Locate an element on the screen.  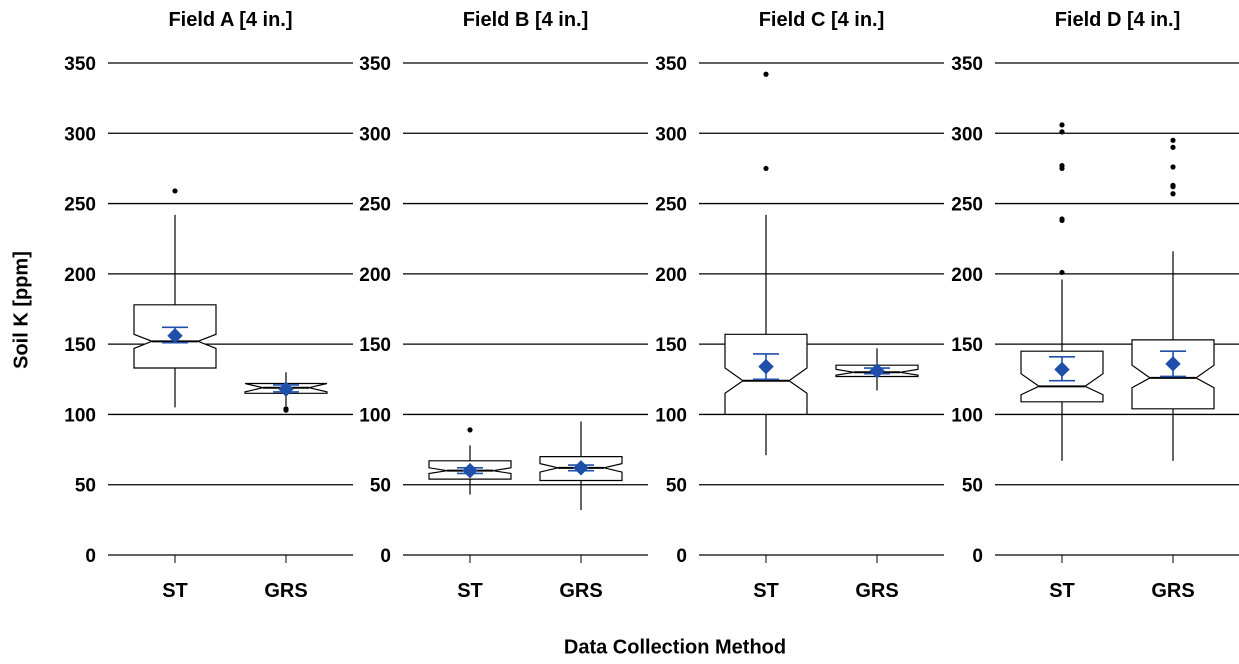
panel-title: Field B [4 in.] is located at coordinates (526, 20).